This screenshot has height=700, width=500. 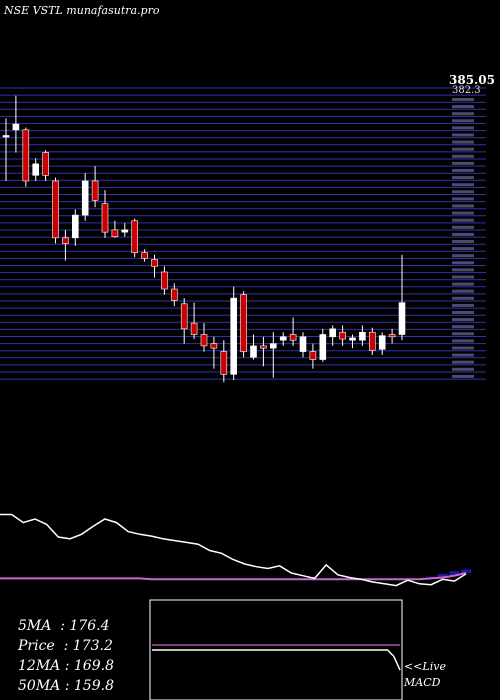 What do you see at coordinates (66, 666) in the screenshot?
I see `stat-12ma: 12MA : 169.8` at bounding box center [66, 666].